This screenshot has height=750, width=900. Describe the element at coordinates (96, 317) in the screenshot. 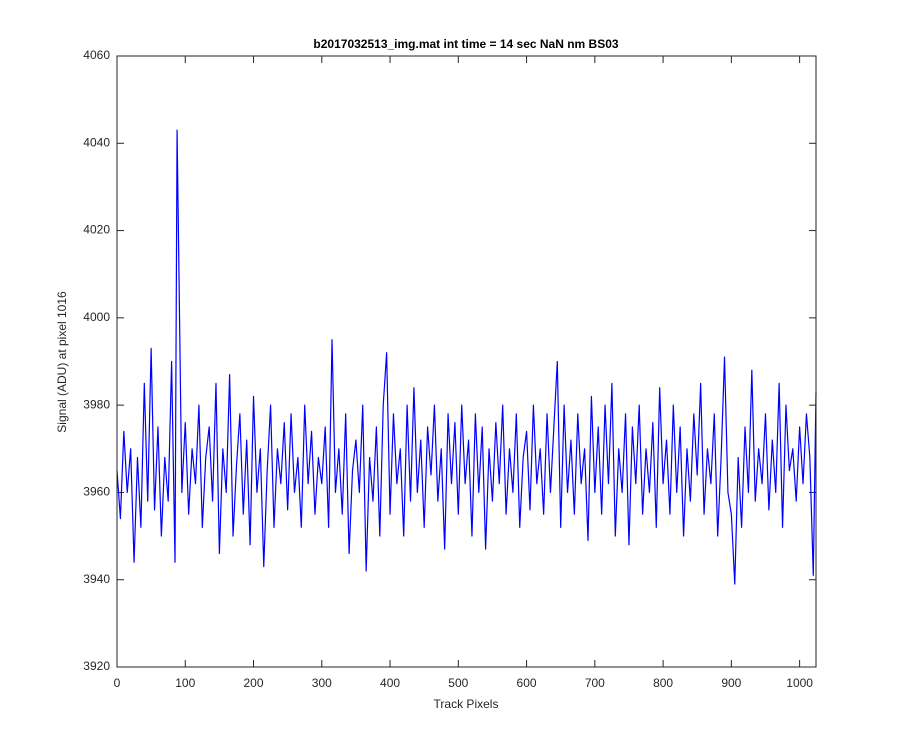

I see `y-tick-label: 4000` at that location.